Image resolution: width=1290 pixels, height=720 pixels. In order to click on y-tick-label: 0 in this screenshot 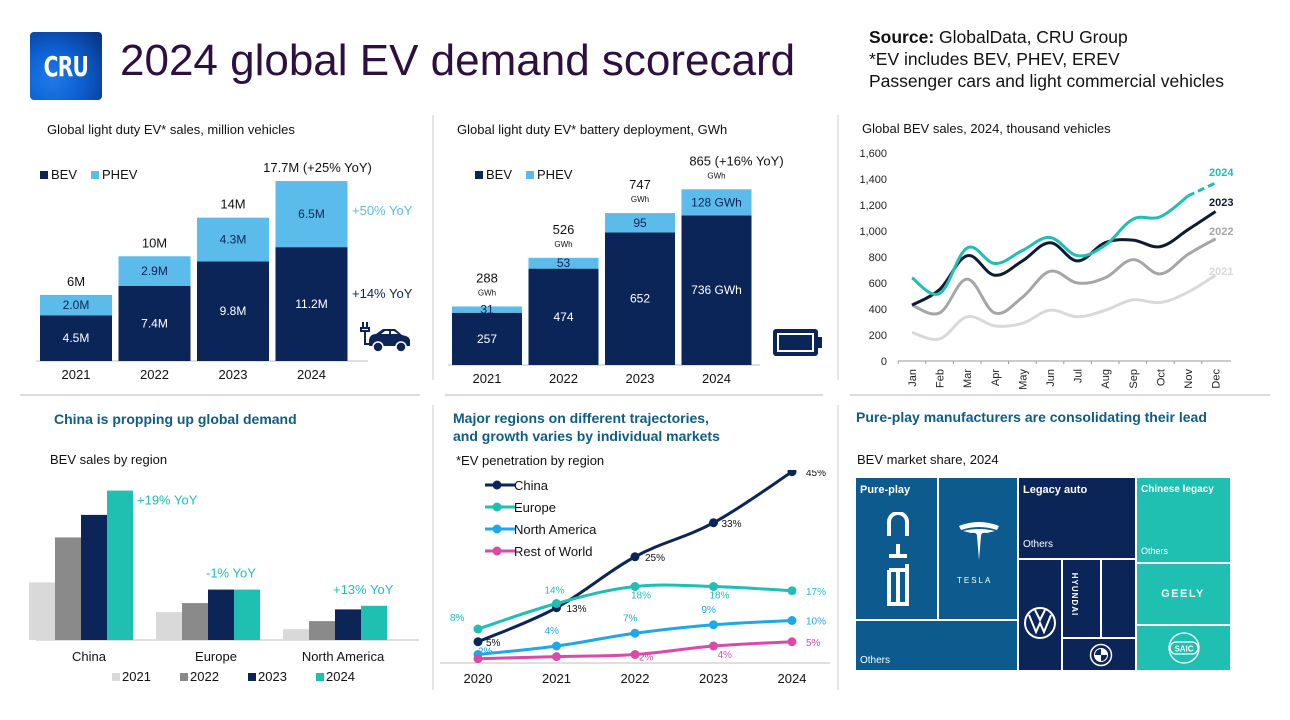, I will do `click(884, 362)`.